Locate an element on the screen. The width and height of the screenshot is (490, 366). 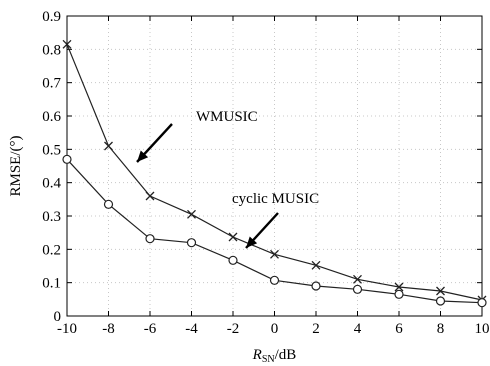
y-tick-label: 0.9 is located at coordinates (51, 17).